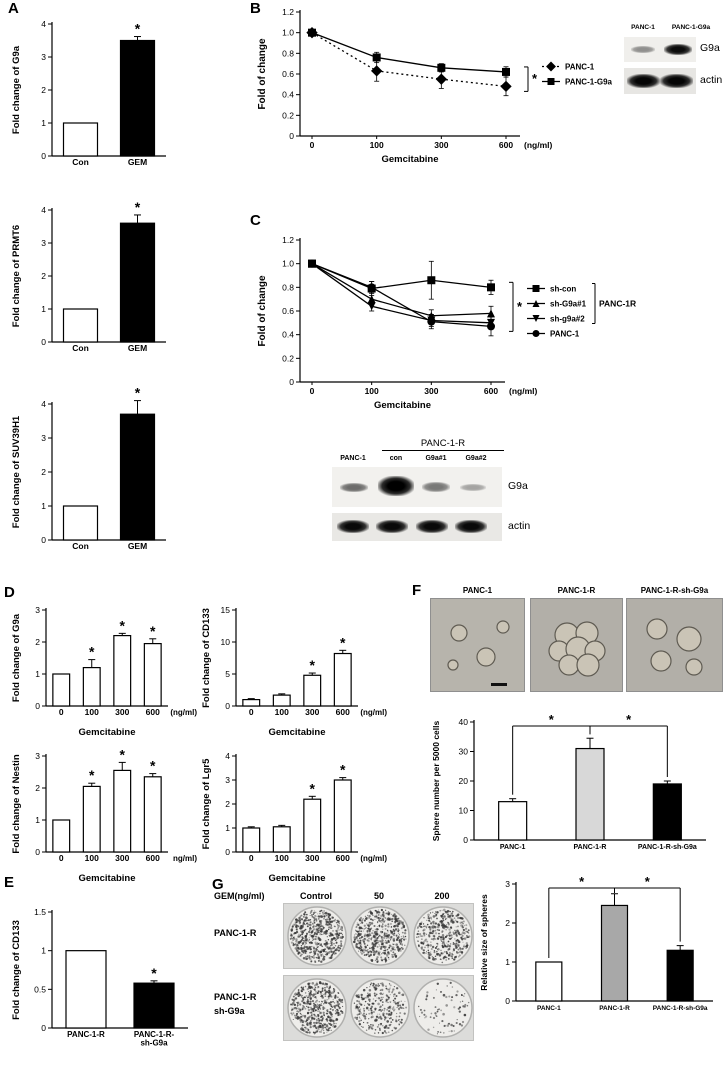 The height and width of the screenshot is (1066, 725). What do you see at coordinates (477, 645) in the screenshot?
I see `micrograph-panc1` at bounding box center [477, 645].